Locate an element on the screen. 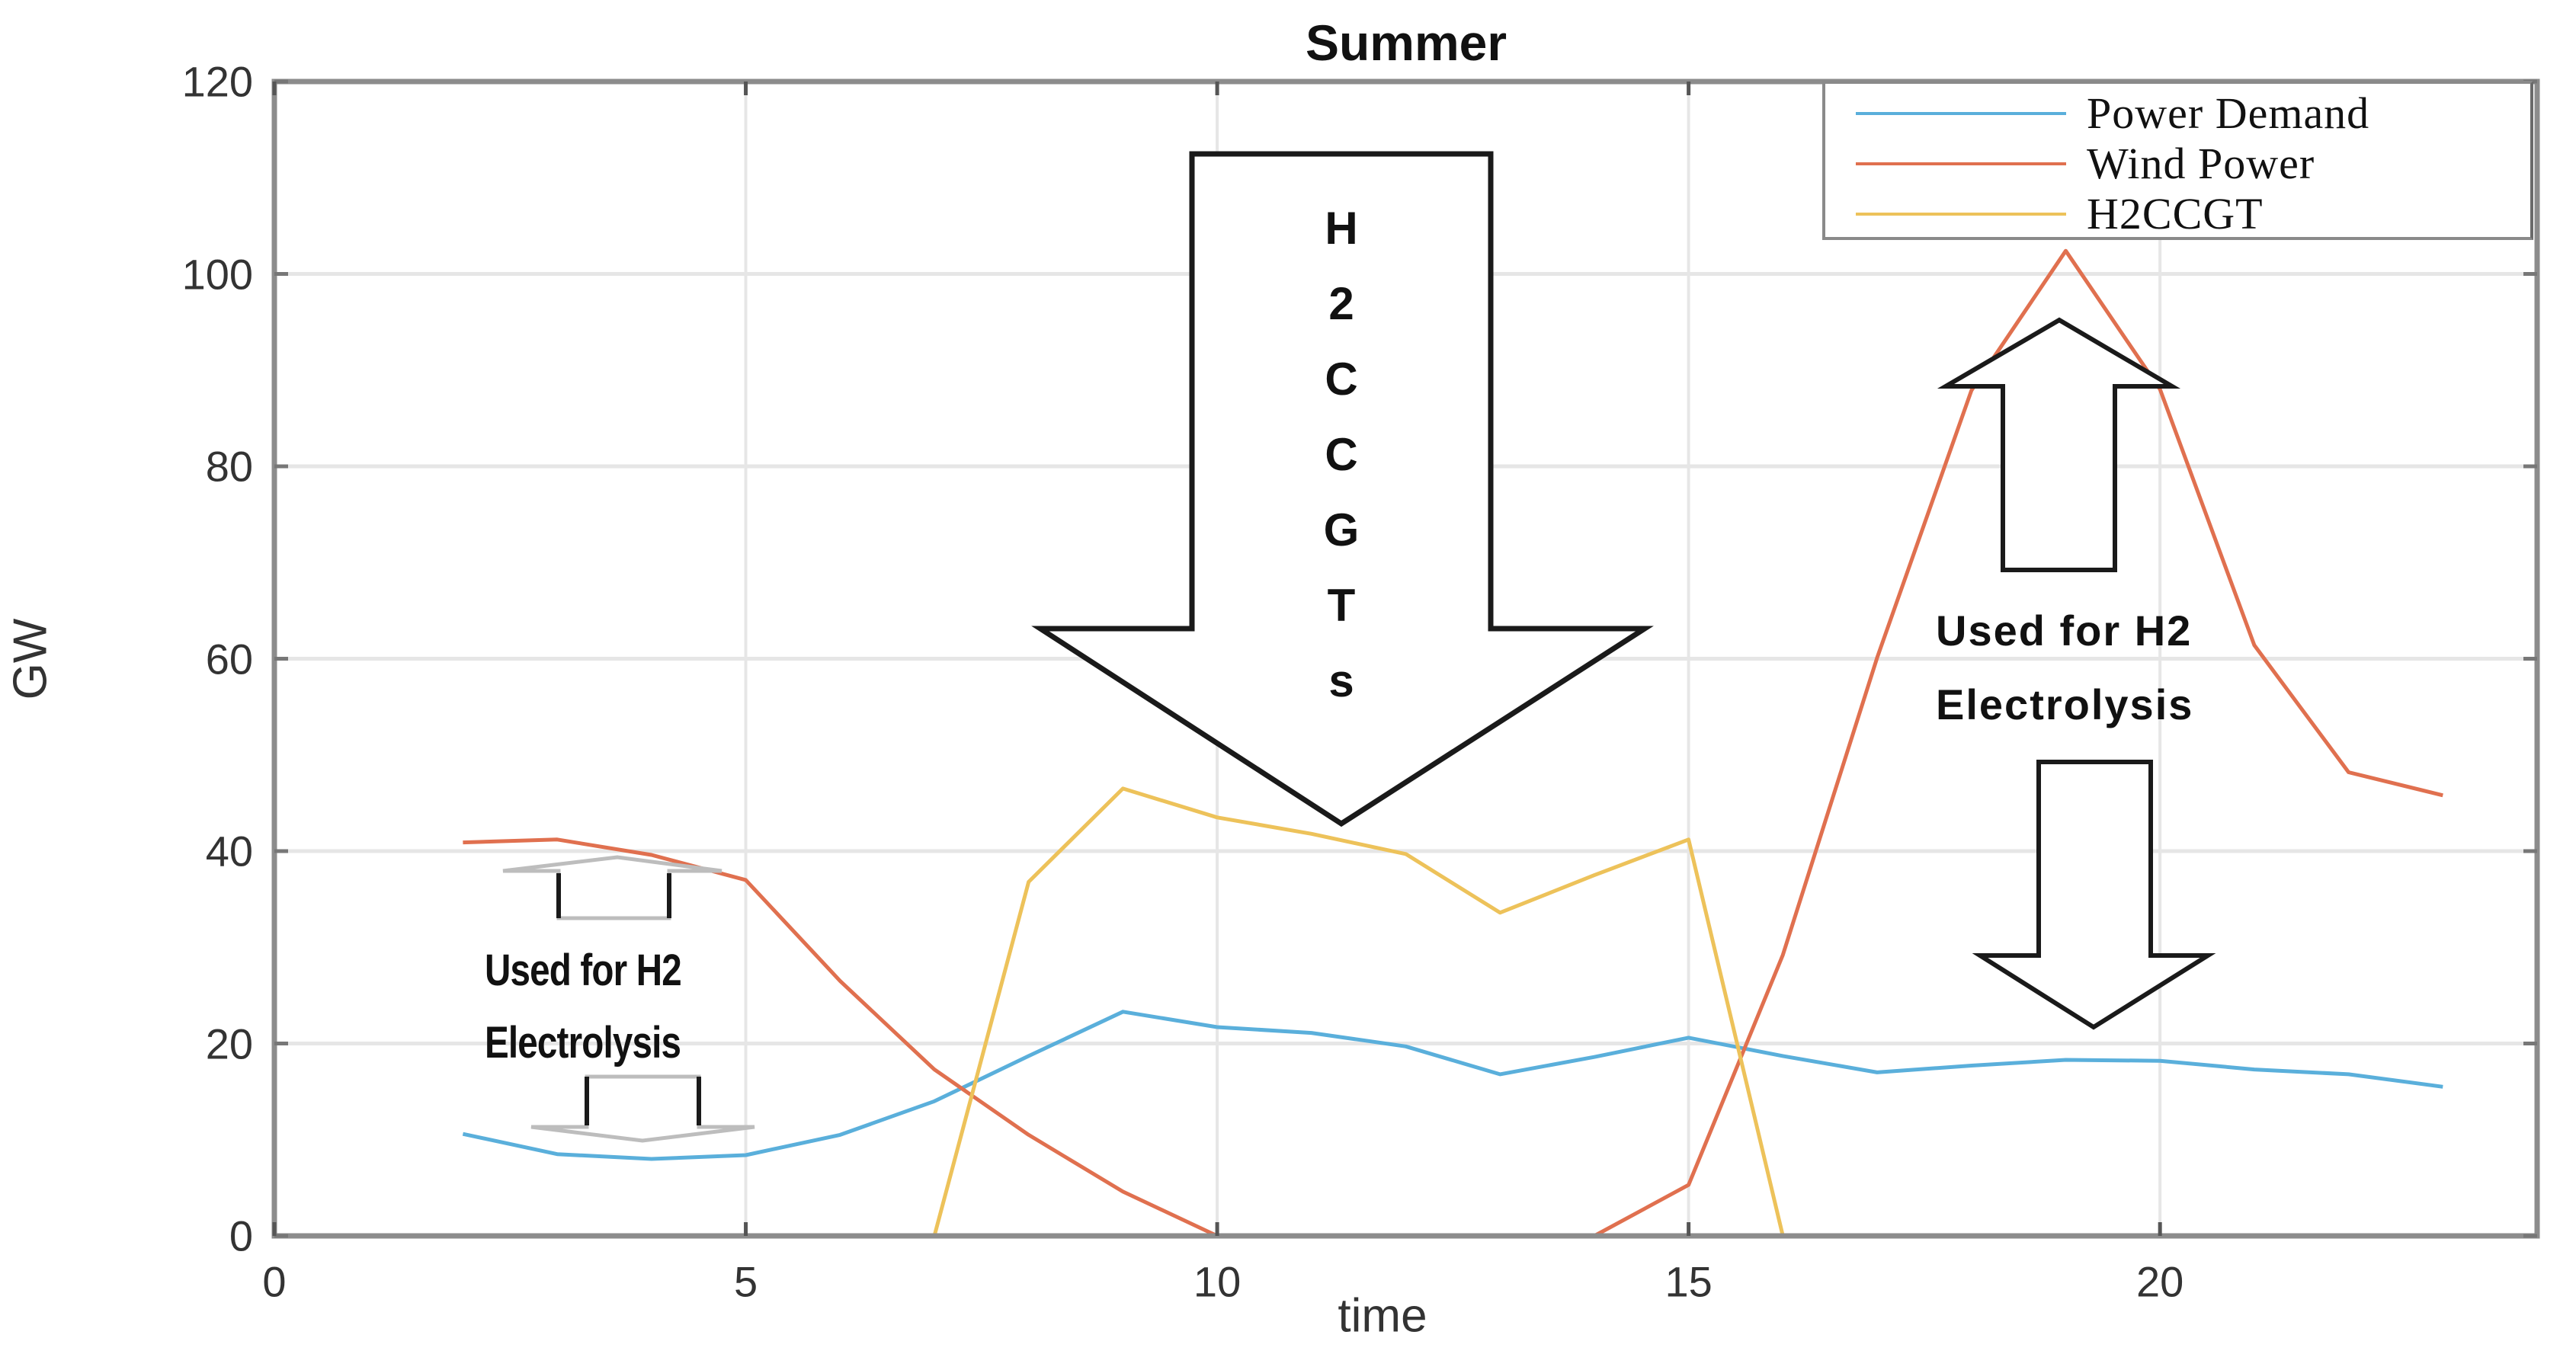  legend: Power Demand Wind Power H2CCGT is located at coordinates (2177, 160).